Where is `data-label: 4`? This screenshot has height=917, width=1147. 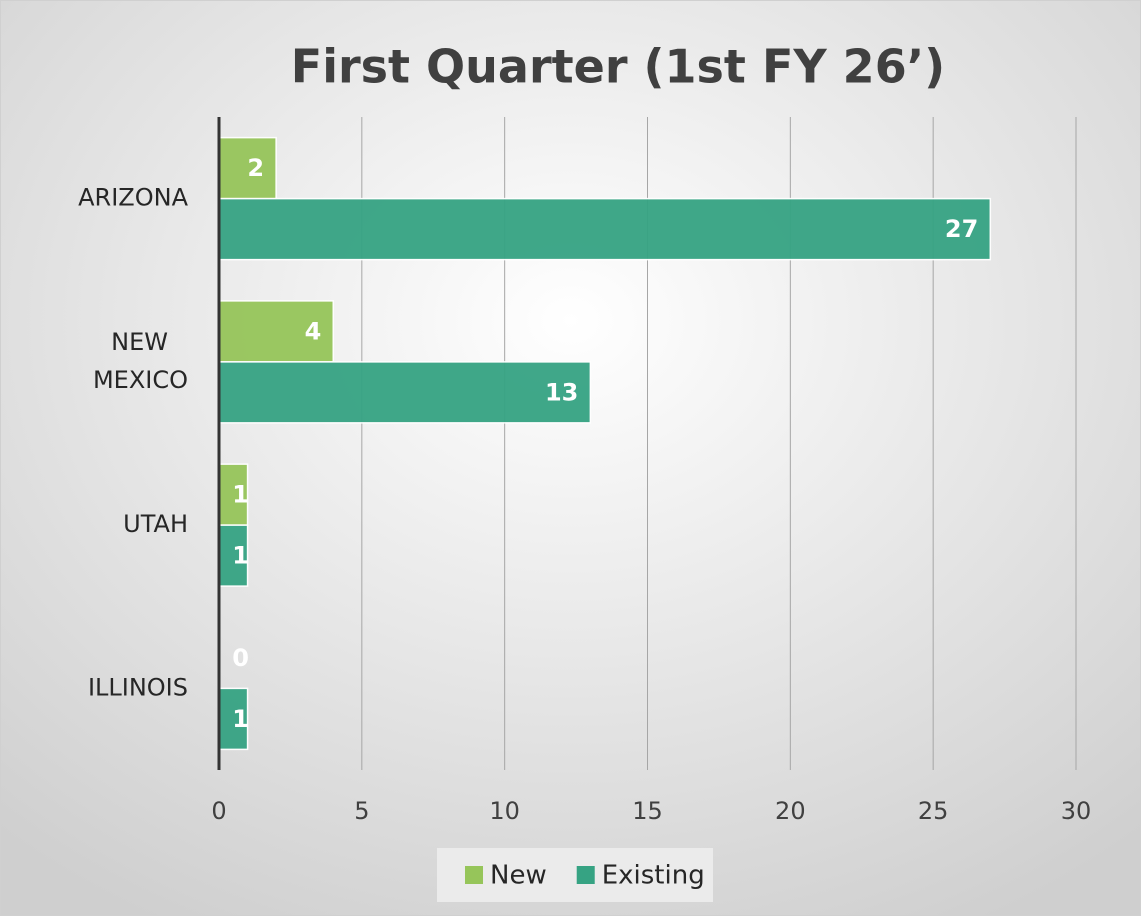 data-label: 4 is located at coordinates (313, 331).